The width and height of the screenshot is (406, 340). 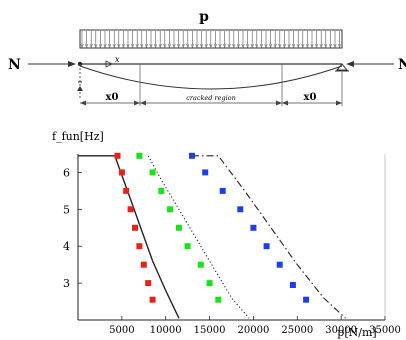 What do you see at coordinates (310, 97) in the screenshot?
I see `right-segment-label: x0` at bounding box center [310, 97].